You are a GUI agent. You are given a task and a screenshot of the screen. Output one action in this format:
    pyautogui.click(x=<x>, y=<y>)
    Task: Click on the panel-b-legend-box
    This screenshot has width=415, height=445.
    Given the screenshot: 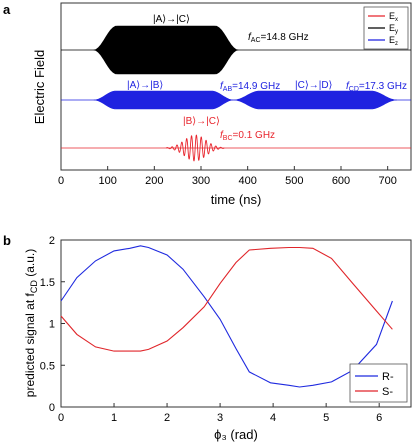 What is the action you would take?
    pyautogui.click(x=378, y=383)
    